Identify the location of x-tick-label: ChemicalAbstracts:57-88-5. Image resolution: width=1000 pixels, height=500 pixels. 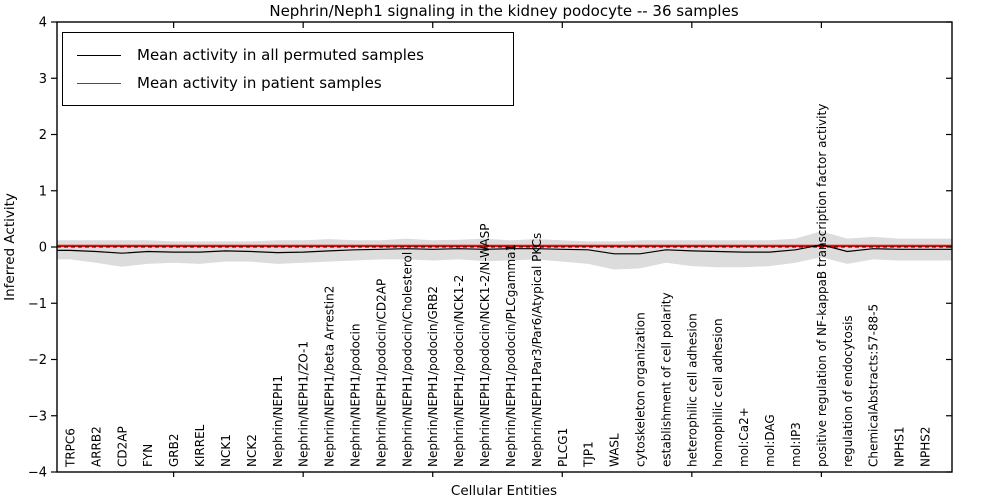
(874, 385).